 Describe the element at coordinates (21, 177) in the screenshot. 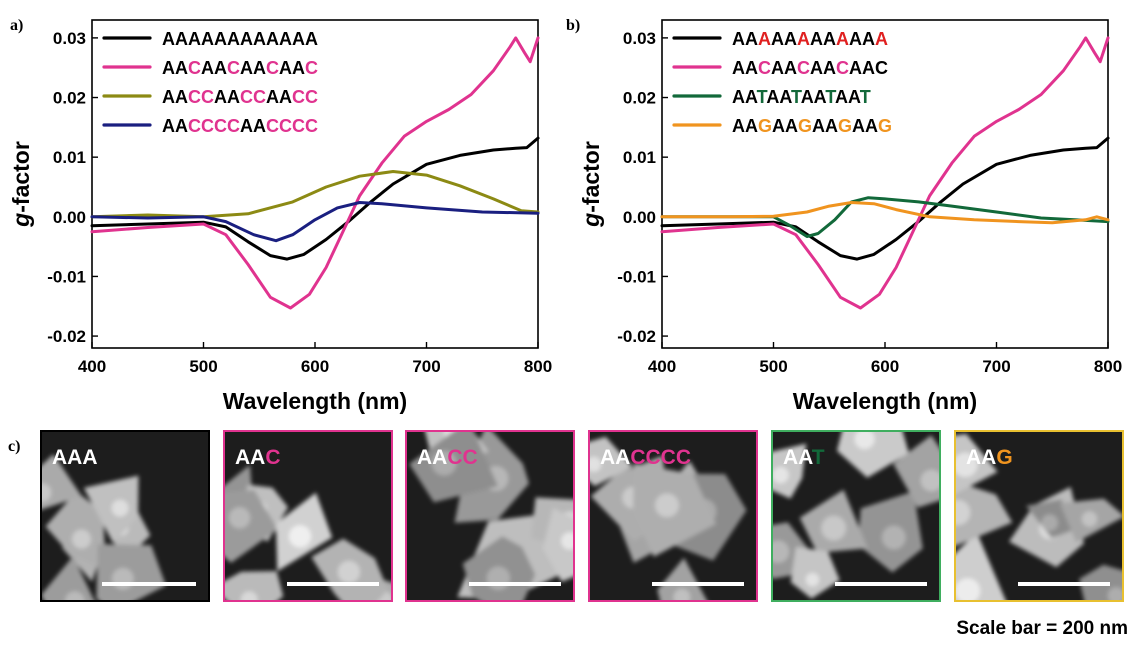

I see `y-axis-title-rest: -factor` at that location.